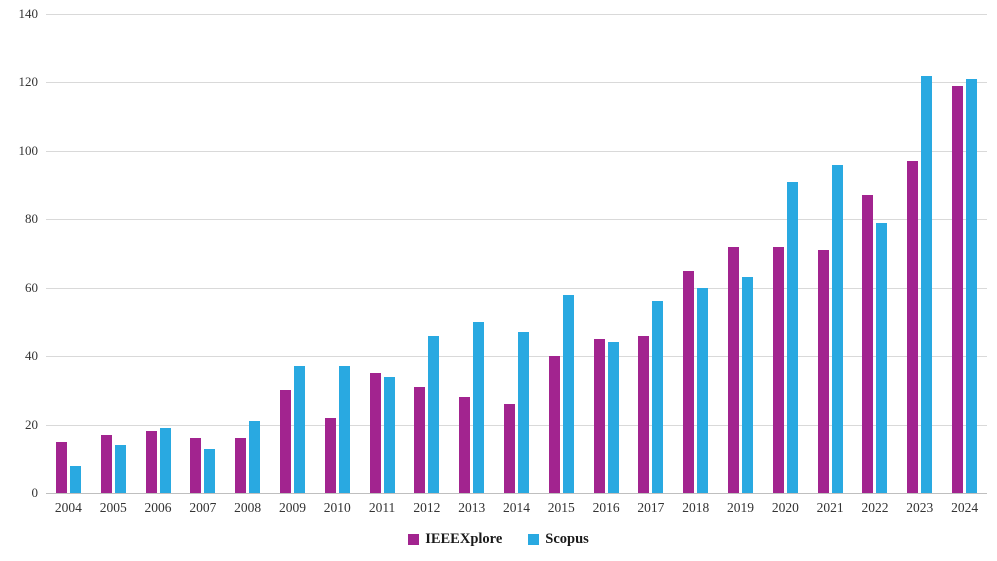 This screenshot has width=997, height=561. Describe the element at coordinates (927, 284) in the screenshot. I see `bar-scopus-2023` at that location.